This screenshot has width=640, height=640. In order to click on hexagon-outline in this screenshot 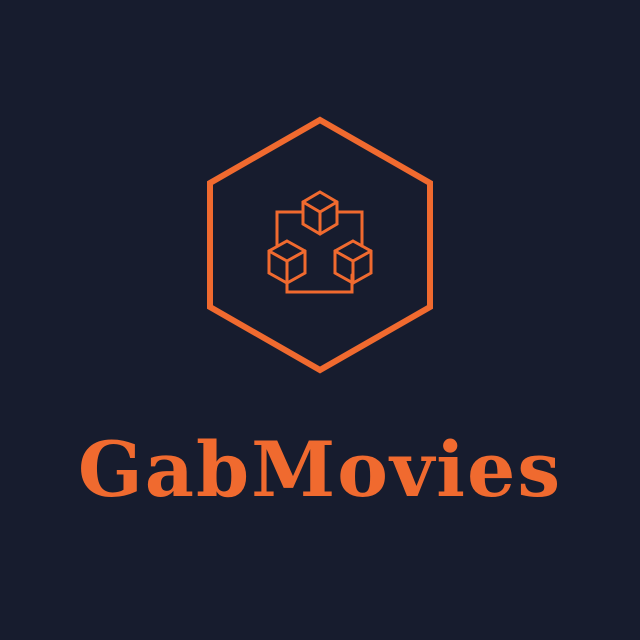, I will do `click(320, 245)`.